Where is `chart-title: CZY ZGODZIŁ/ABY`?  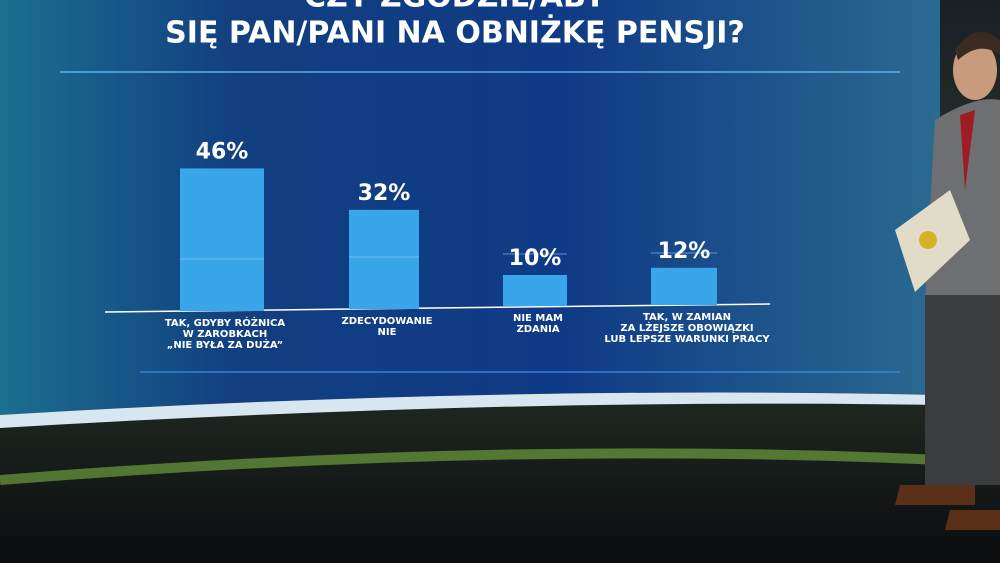 chart-title: CZY ZGODZIŁ/ABY is located at coordinates (455, 7).